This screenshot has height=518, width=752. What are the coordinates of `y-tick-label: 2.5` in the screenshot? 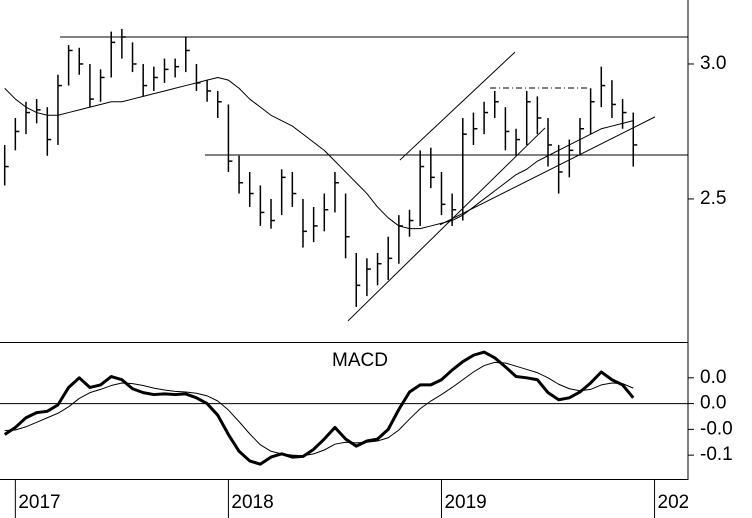 It's located at (713, 198).